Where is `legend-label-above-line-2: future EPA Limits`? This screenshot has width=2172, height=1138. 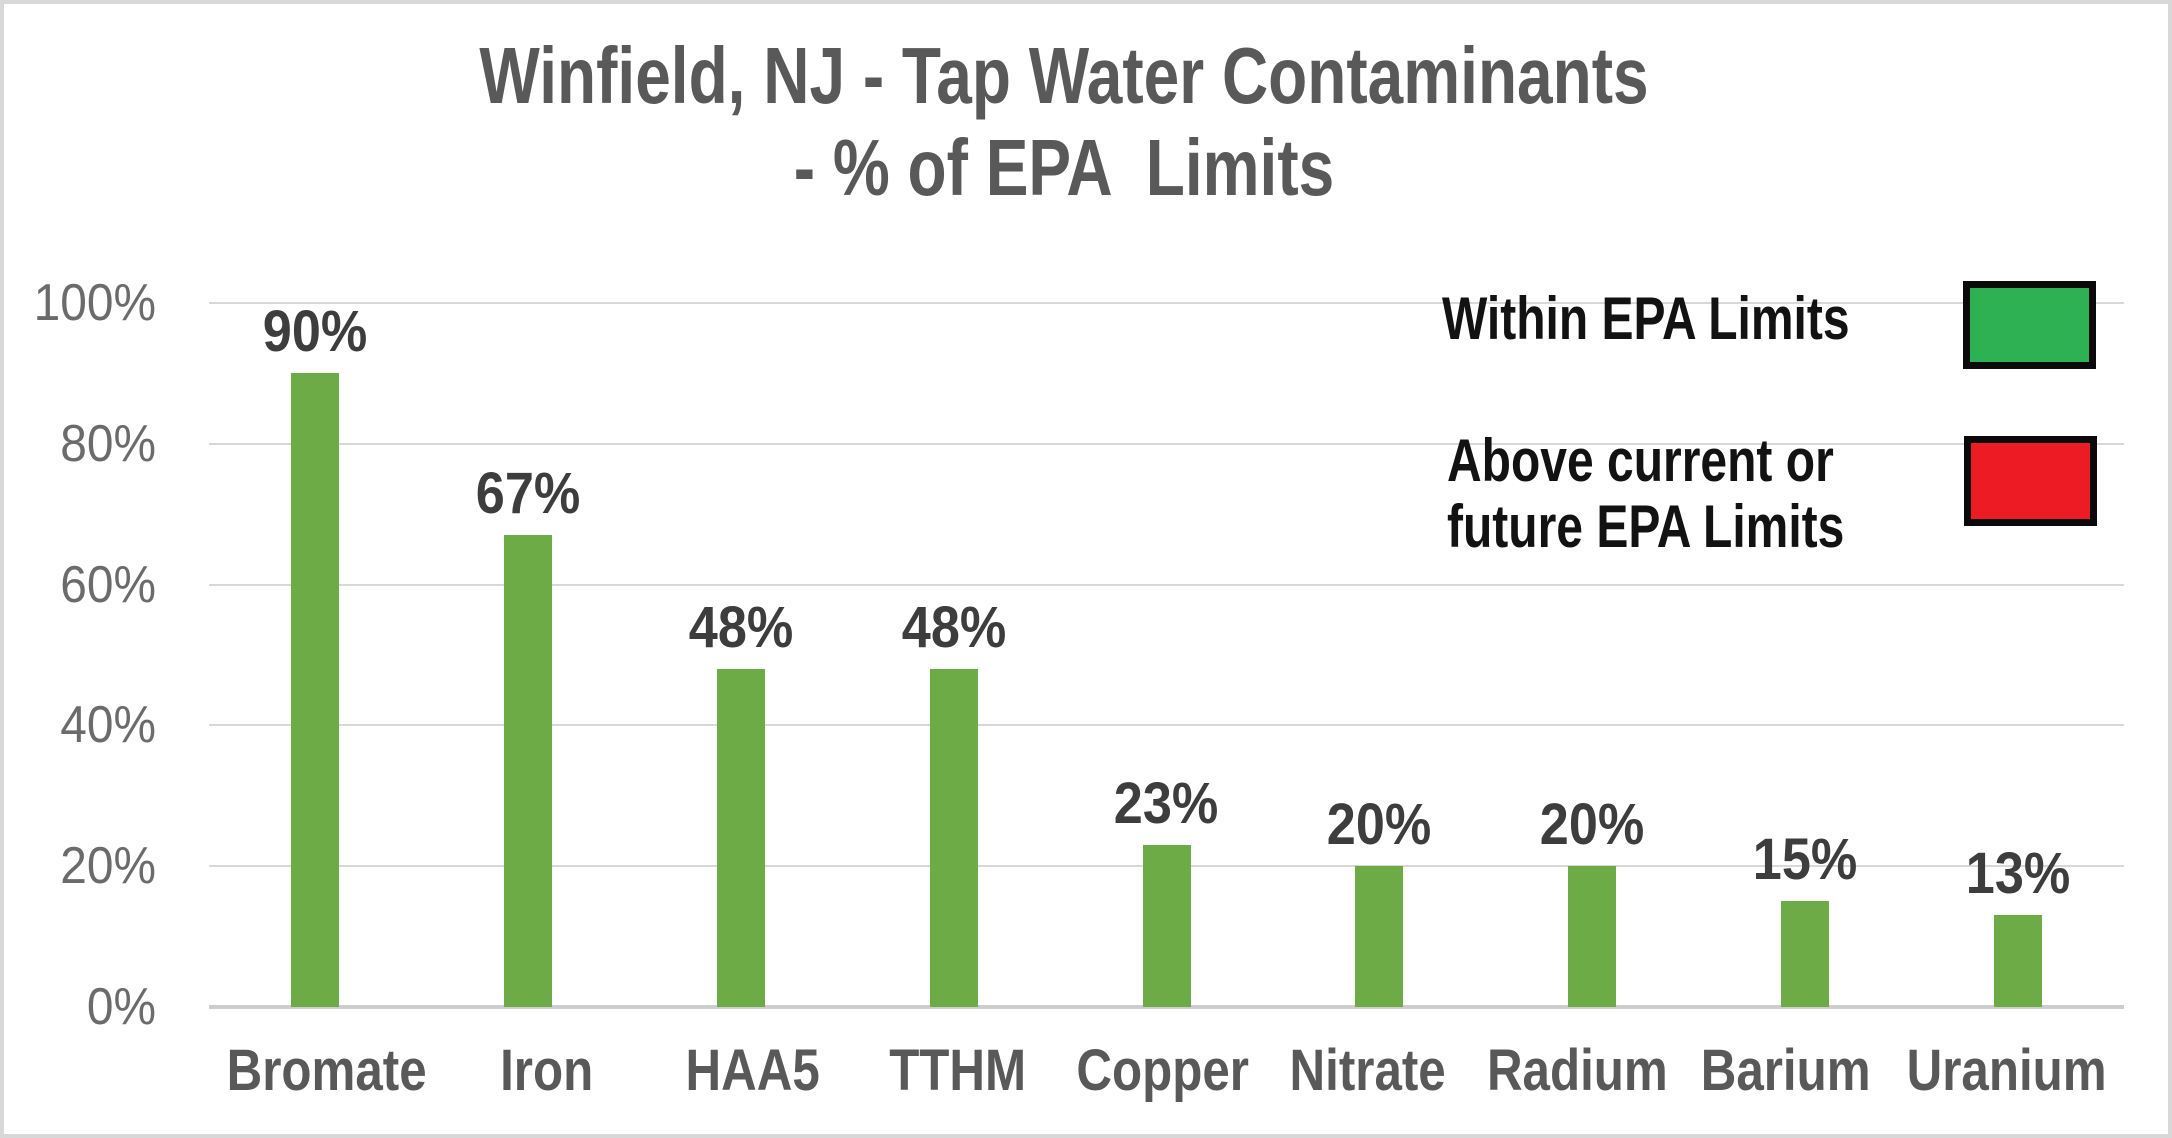 legend-label-above-line-2: future EPA Limits is located at coordinates (1646, 526).